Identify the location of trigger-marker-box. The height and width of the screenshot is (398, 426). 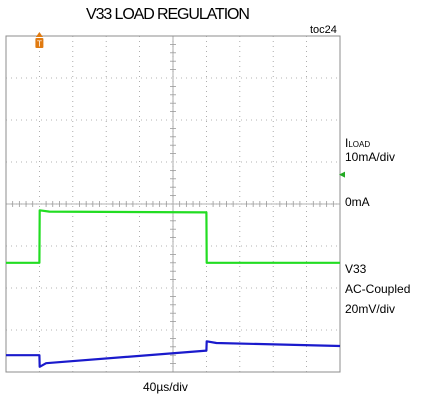
(39, 43).